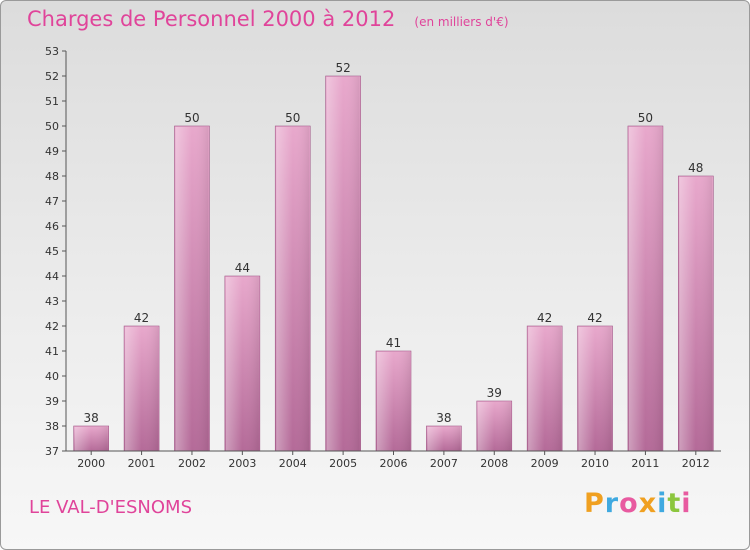 The image size is (750, 550). What do you see at coordinates (696, 314) in the screenshot?
I see `bar-shine-2012` at bounding box center [696, 314].